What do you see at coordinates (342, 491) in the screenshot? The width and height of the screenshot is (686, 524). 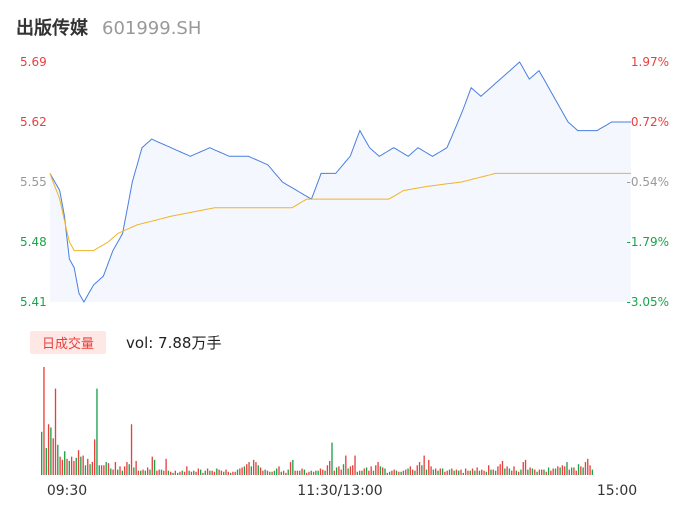 I see `time-axis: 09:30 11:30/13:00 15:00` at bounding box center [342, 491].